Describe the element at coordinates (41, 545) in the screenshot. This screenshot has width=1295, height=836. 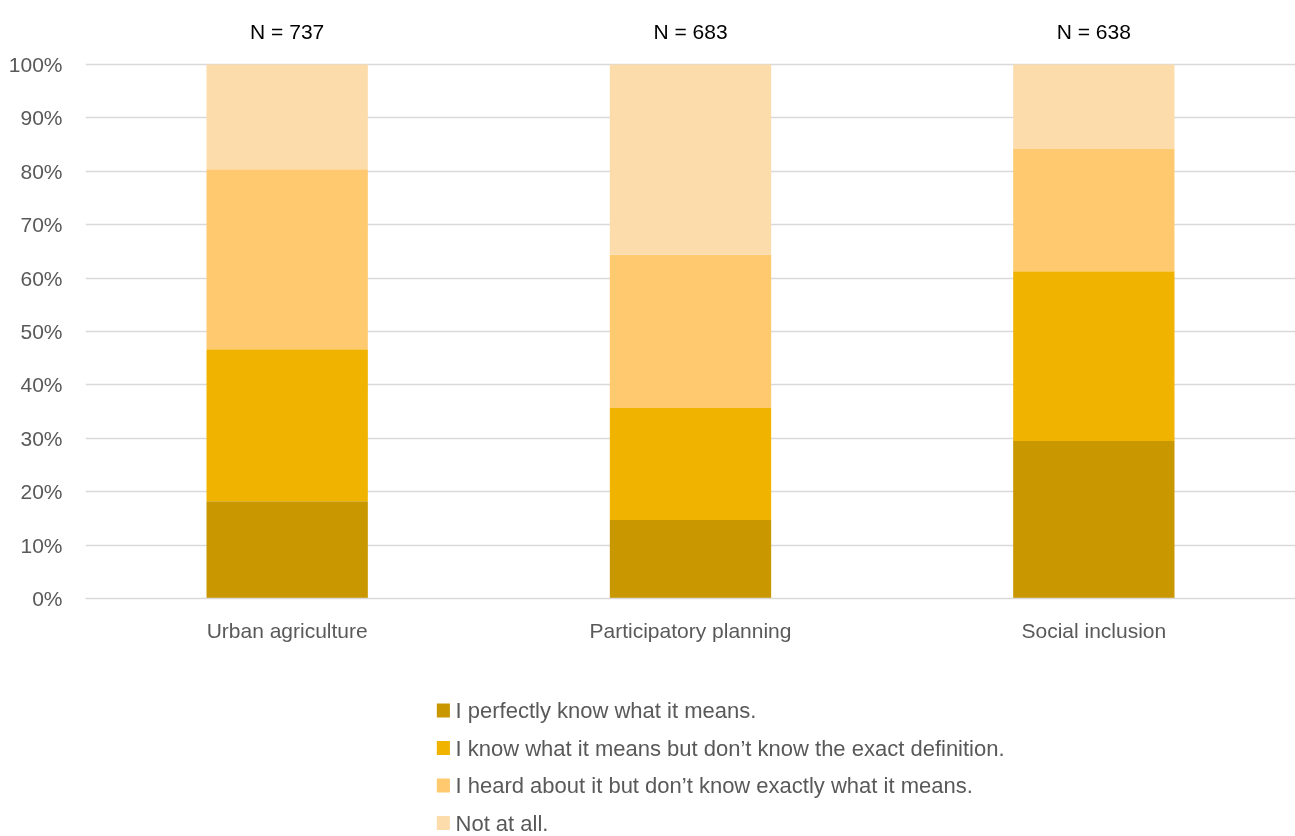
I see `y-tick-label: 10%` at that location.